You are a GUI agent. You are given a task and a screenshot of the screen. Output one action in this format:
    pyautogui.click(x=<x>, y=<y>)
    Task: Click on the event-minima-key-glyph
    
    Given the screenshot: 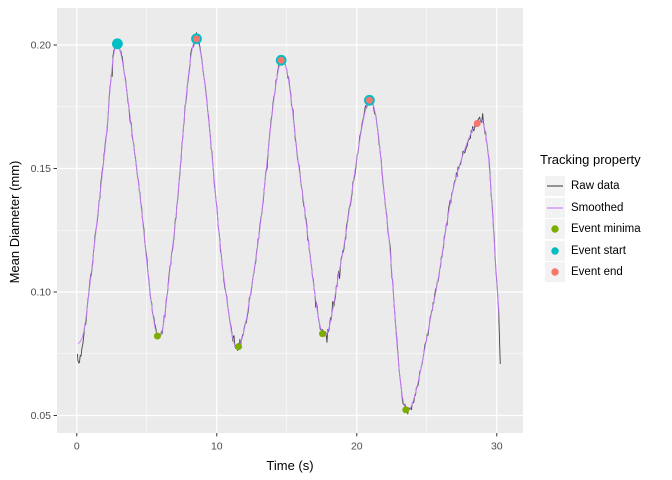 What is the action you would take?
    pyautogui.click(x=555, y=229)
    